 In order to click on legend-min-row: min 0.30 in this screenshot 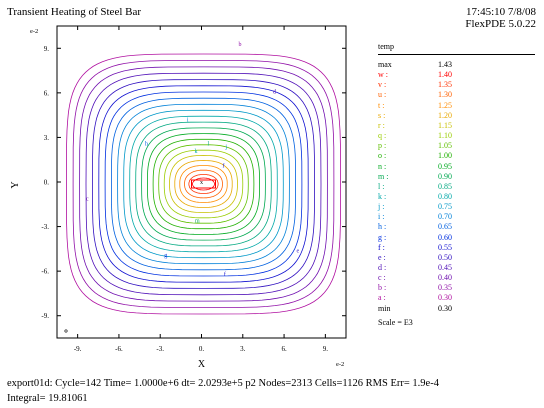, I will do `click(448, 309)`.